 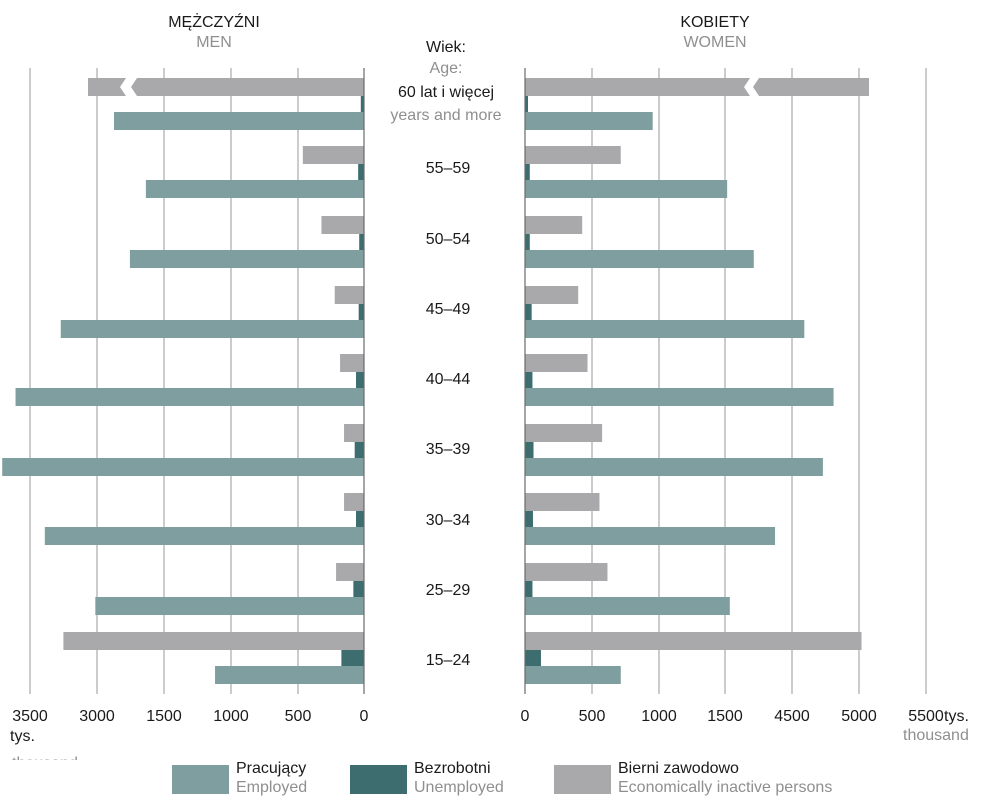 I want to click on tick-label-left: 500, so click(x=298, y=716).